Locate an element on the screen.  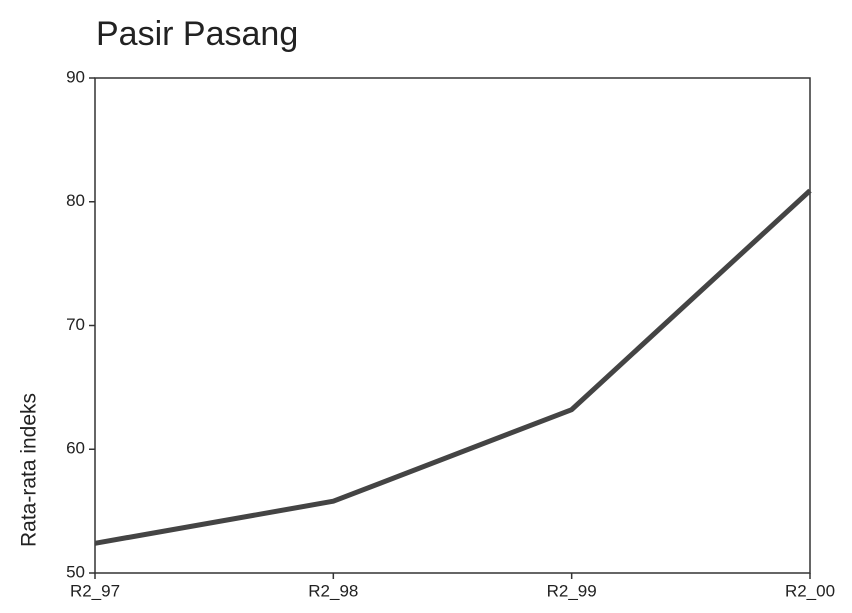
x-tick-label: R2_98 is located at coordinates (333, 590).